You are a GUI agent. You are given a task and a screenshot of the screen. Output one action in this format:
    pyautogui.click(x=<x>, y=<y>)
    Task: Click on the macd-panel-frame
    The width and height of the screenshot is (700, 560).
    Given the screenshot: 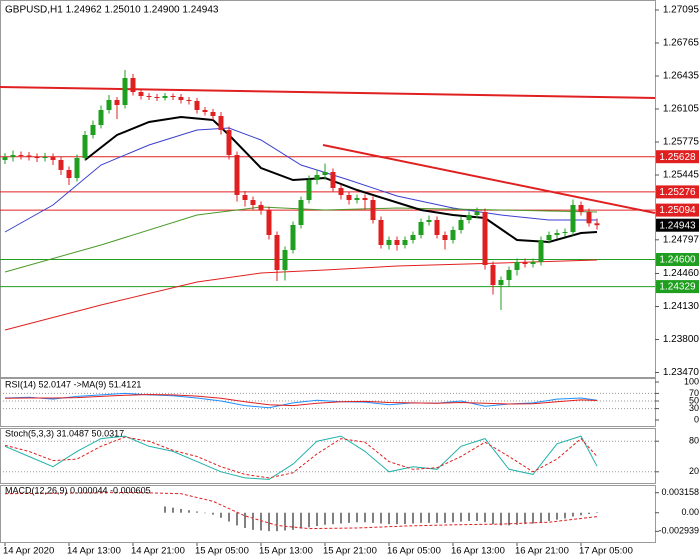 What is the action you would take?
    pyautogui.click(x=328, y=514)
    